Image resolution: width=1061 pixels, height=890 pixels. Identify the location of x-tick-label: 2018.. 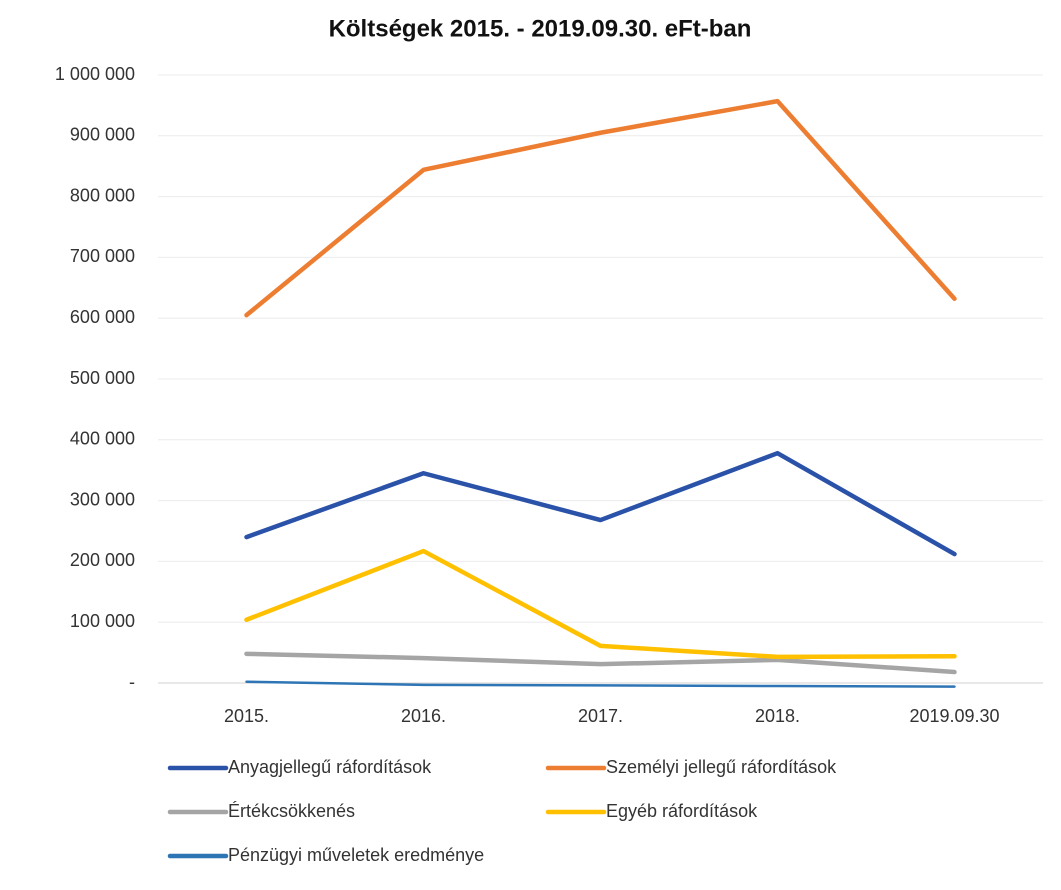
(777, 716).